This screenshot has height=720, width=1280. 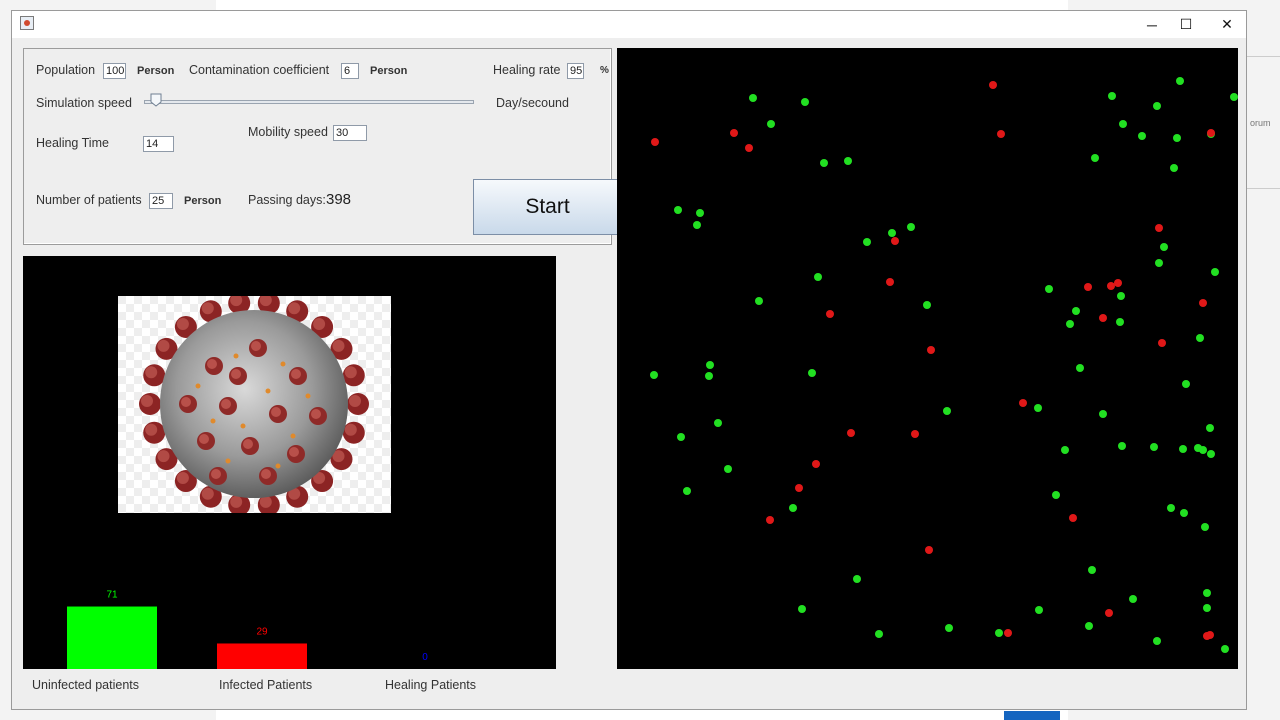 What do you see at coordinates (1186, 24) in the screenshot?
I see `maximize-button: ☐` at bounding box center [1186, 24].